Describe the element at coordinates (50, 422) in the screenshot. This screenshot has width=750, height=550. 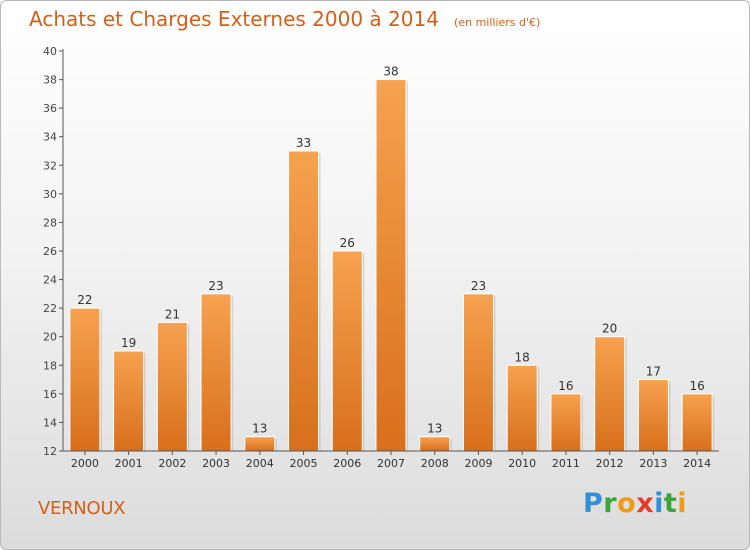
I see `y-tick-label: 14` at that location.